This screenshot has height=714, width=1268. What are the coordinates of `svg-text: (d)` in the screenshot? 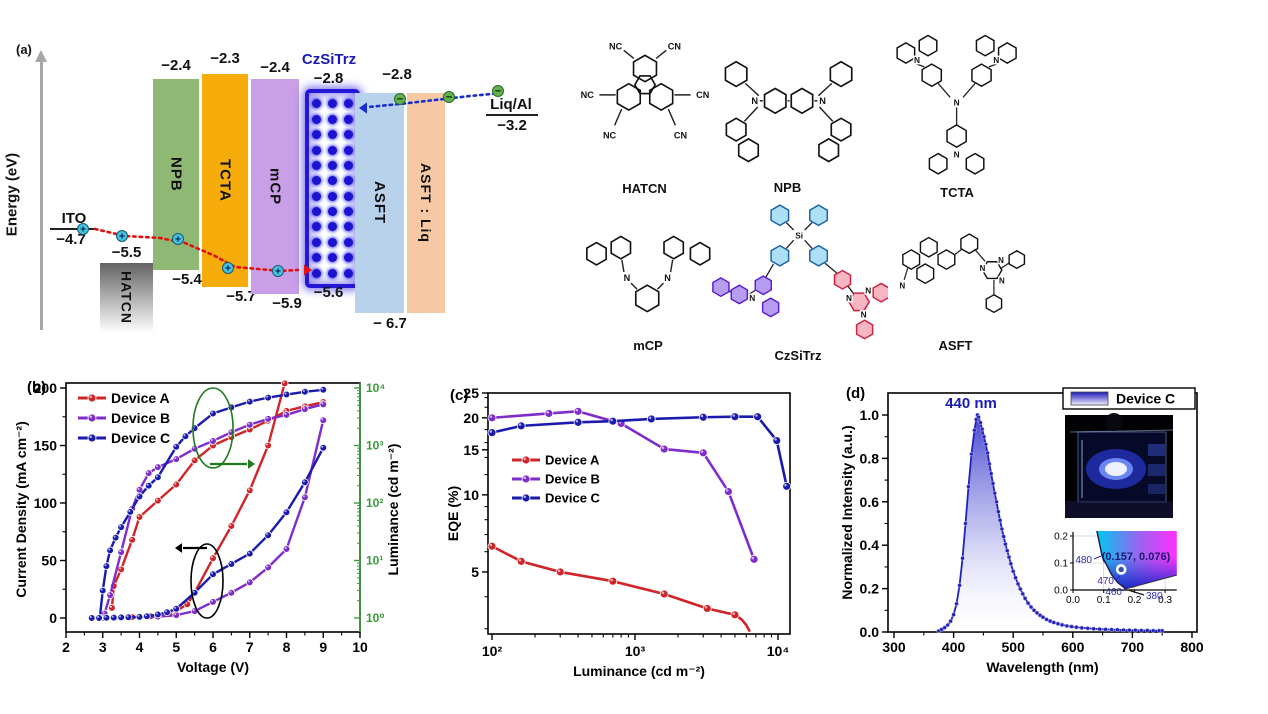 It's located at (855, 393).